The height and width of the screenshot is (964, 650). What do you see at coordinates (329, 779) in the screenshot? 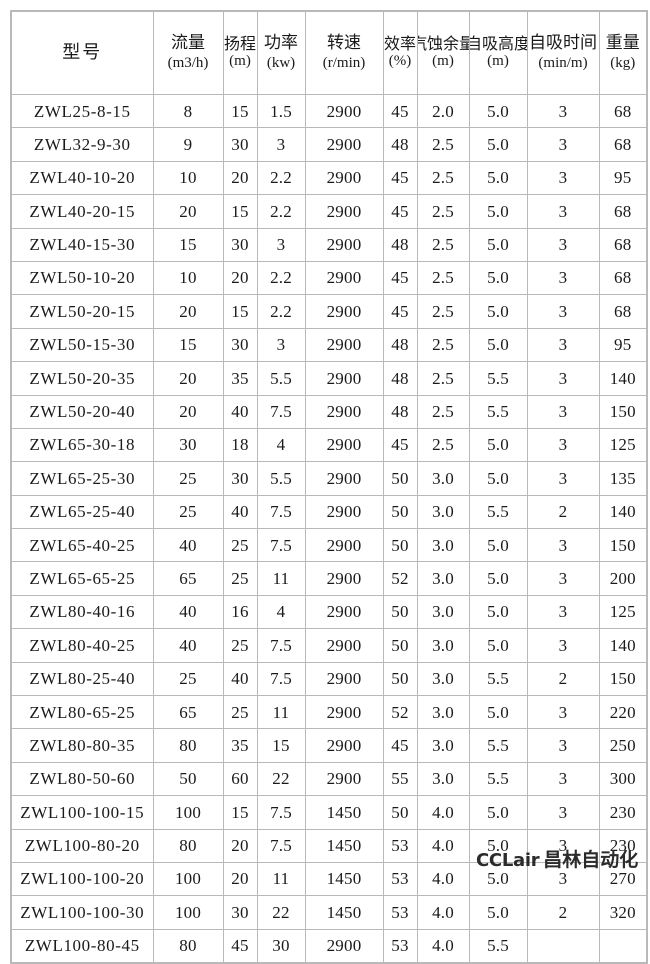
I see `table-row: ZWL80-50-60 50 60 22 2900 55 3.0 5.5 3 300` at bounding box center [329, 779].